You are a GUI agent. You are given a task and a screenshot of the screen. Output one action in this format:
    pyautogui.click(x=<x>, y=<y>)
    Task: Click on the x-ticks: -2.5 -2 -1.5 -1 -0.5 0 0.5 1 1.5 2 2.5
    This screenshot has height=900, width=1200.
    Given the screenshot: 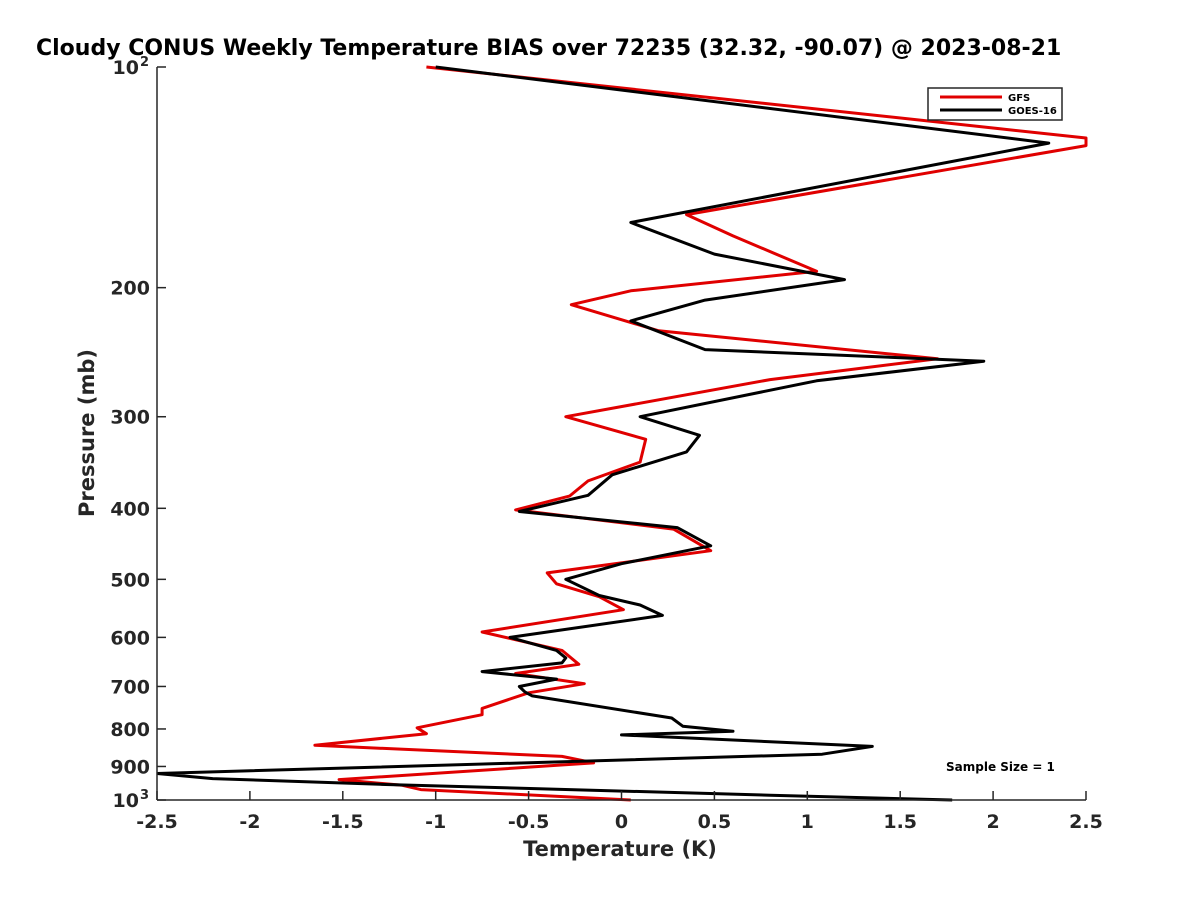 What is the action you would take?
    pyautogui.click(x=619, y=812)
    